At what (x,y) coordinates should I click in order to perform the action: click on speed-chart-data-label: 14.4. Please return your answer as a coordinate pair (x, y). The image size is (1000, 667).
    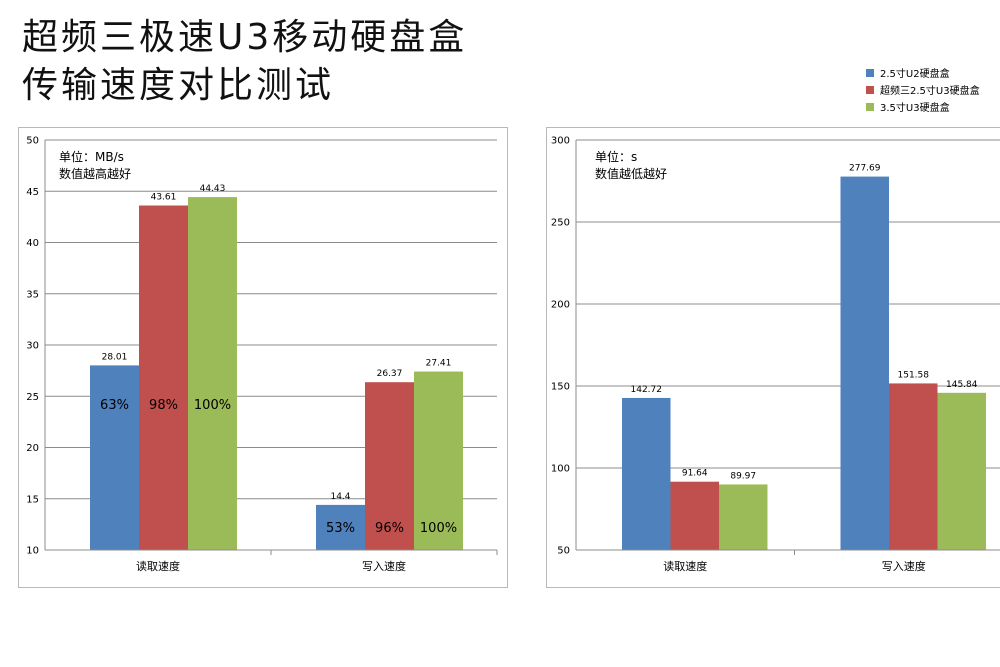
    Looking at the image, I should click on (340, 497).